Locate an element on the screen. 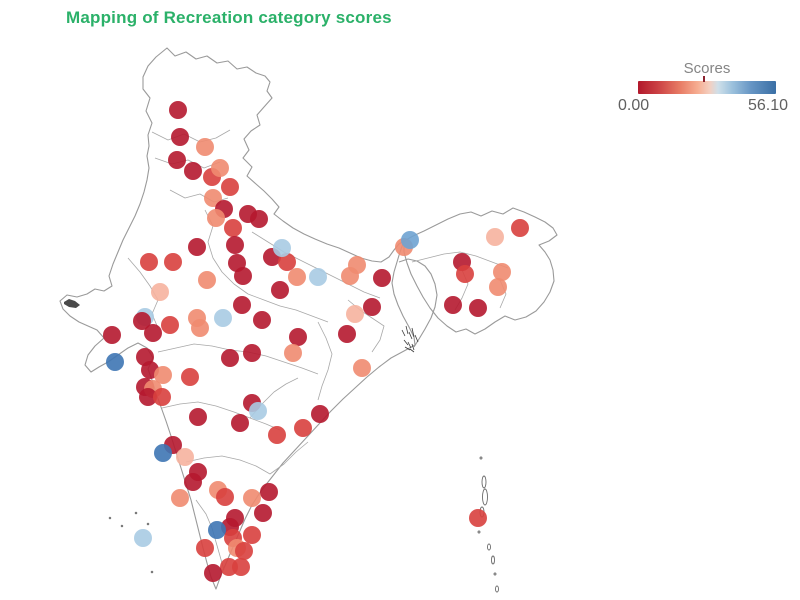 This screenshot has height=600, width=800. andaman-islands is located at coordinates (488, 524).